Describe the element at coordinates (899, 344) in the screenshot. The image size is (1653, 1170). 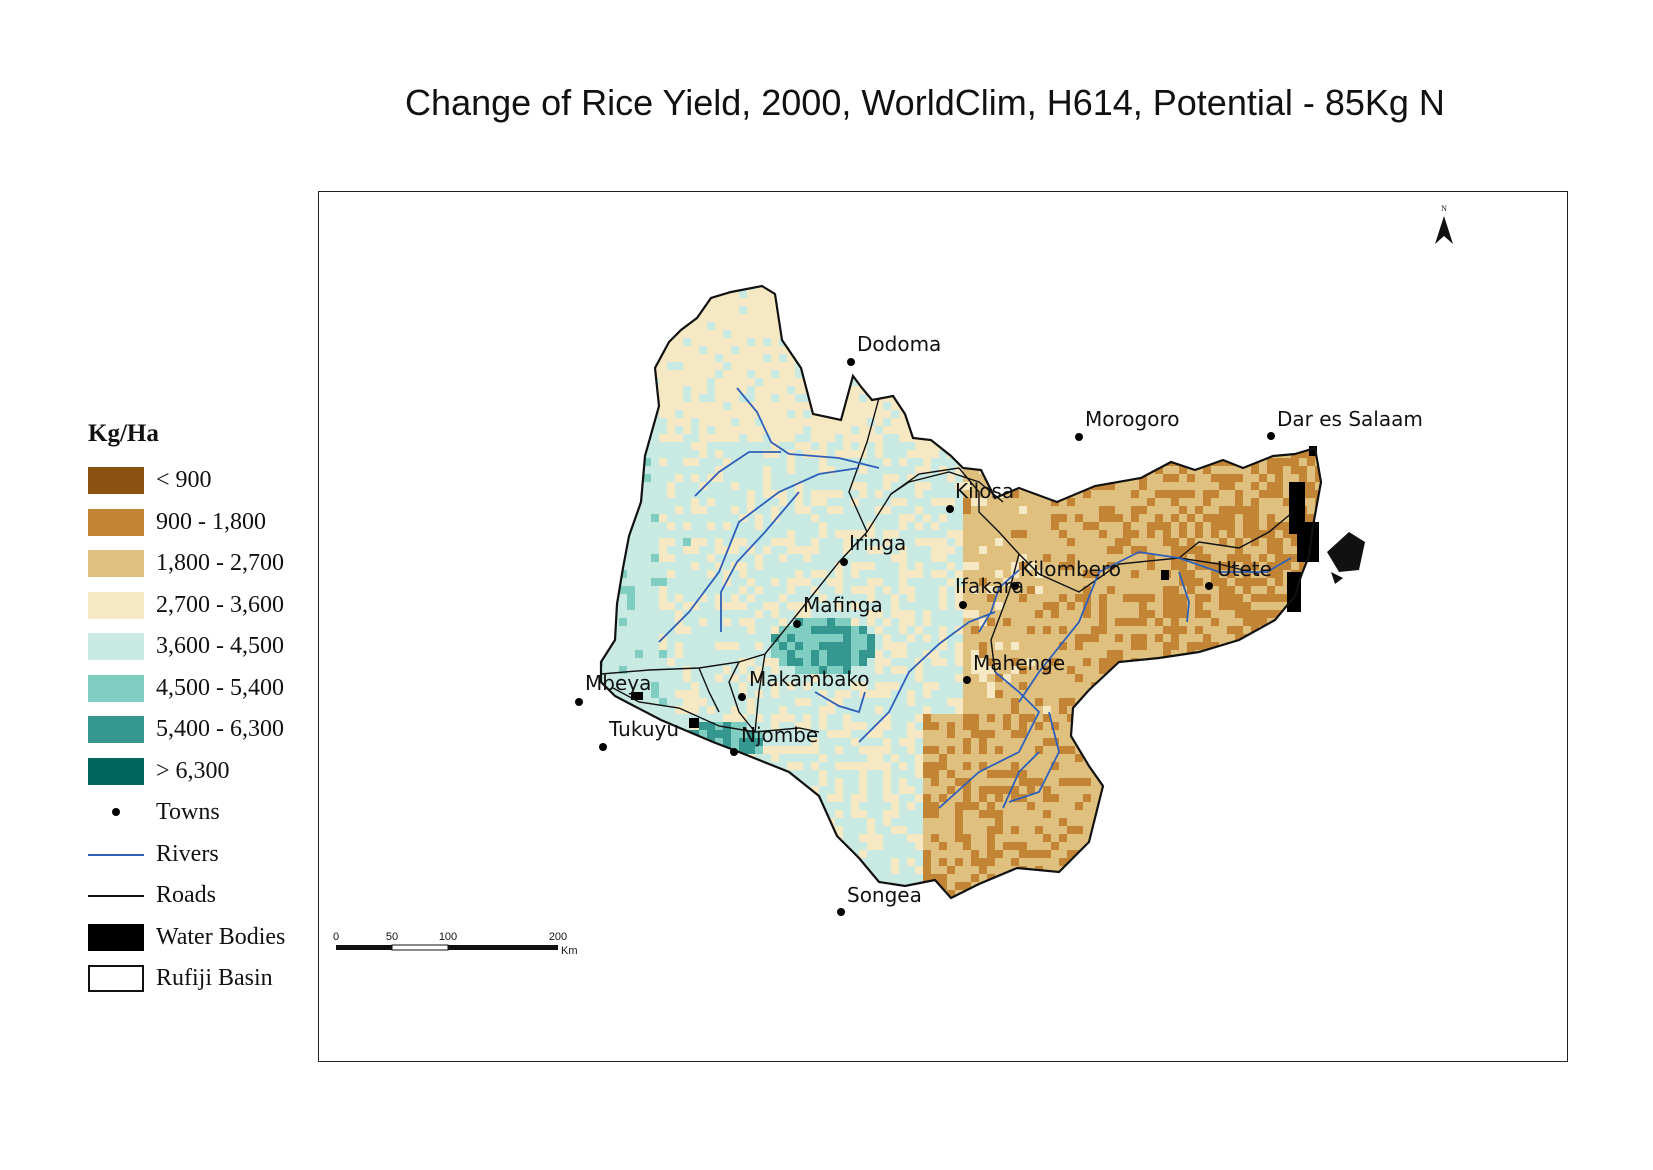
I see `town-label: Dodoma` at that location.